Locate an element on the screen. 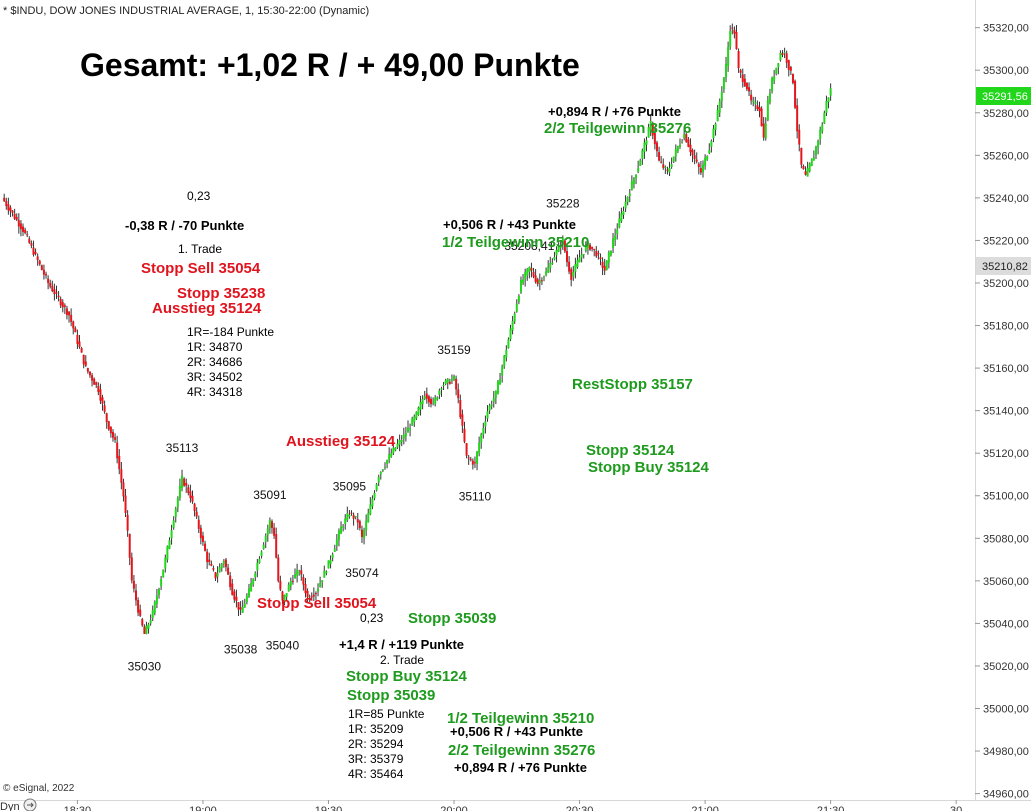 The image size is (1031, 811). swing-label: 35095 is located at coordinates (350, 486).